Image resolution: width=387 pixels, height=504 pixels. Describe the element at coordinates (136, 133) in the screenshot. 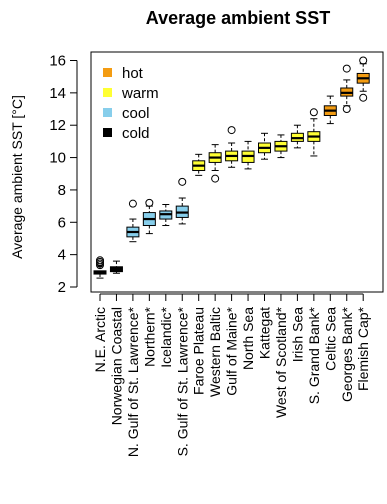

I see `legend-label-cold: cold` at that location.